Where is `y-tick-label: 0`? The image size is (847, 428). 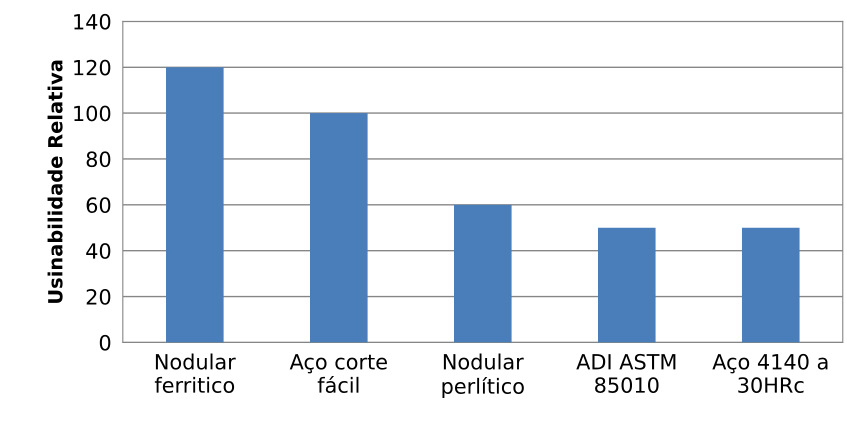 y-tick-label: 0 is located at coordinates (105, 342).